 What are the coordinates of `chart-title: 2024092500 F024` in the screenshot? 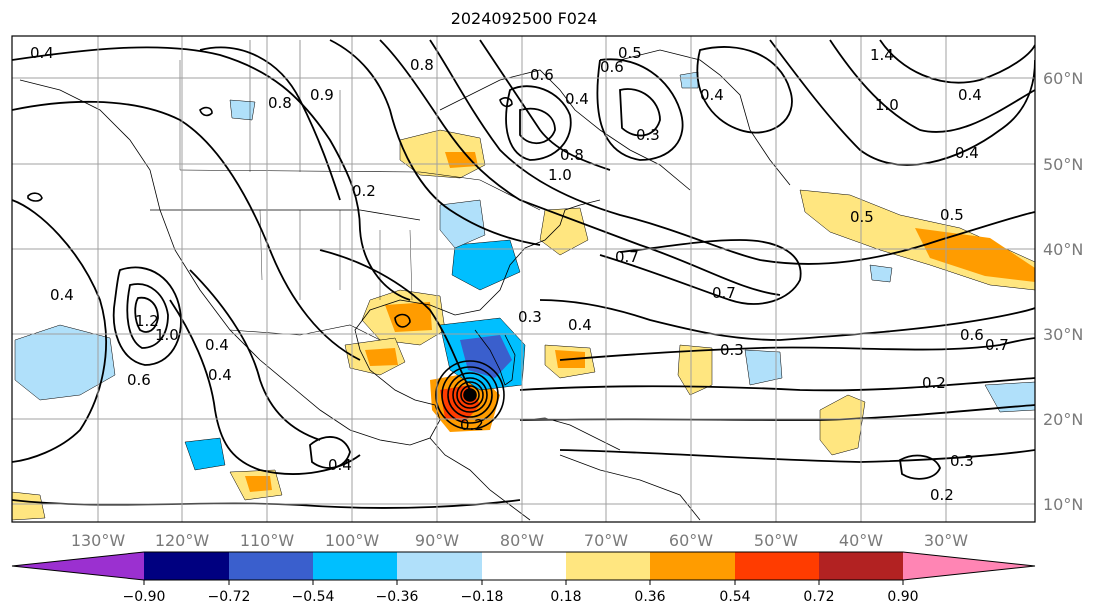 It's located at (524, 18).